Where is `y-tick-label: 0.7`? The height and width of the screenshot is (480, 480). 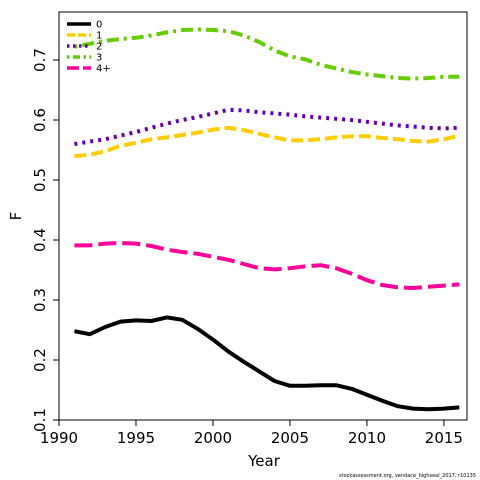
y-tick-label: 0.7 is located at coordinates (40, 60).